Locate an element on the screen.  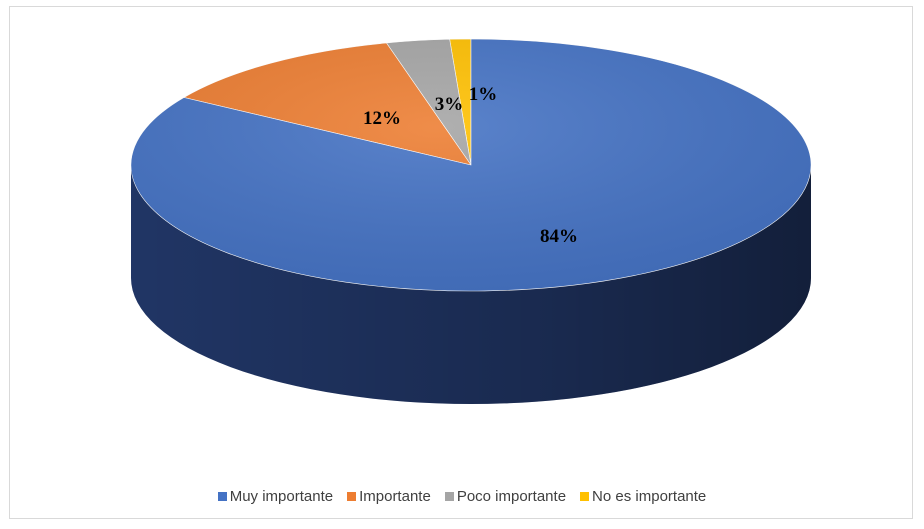
legend-item-muy-importante: Muy importante is located at coordinates (275, 496).